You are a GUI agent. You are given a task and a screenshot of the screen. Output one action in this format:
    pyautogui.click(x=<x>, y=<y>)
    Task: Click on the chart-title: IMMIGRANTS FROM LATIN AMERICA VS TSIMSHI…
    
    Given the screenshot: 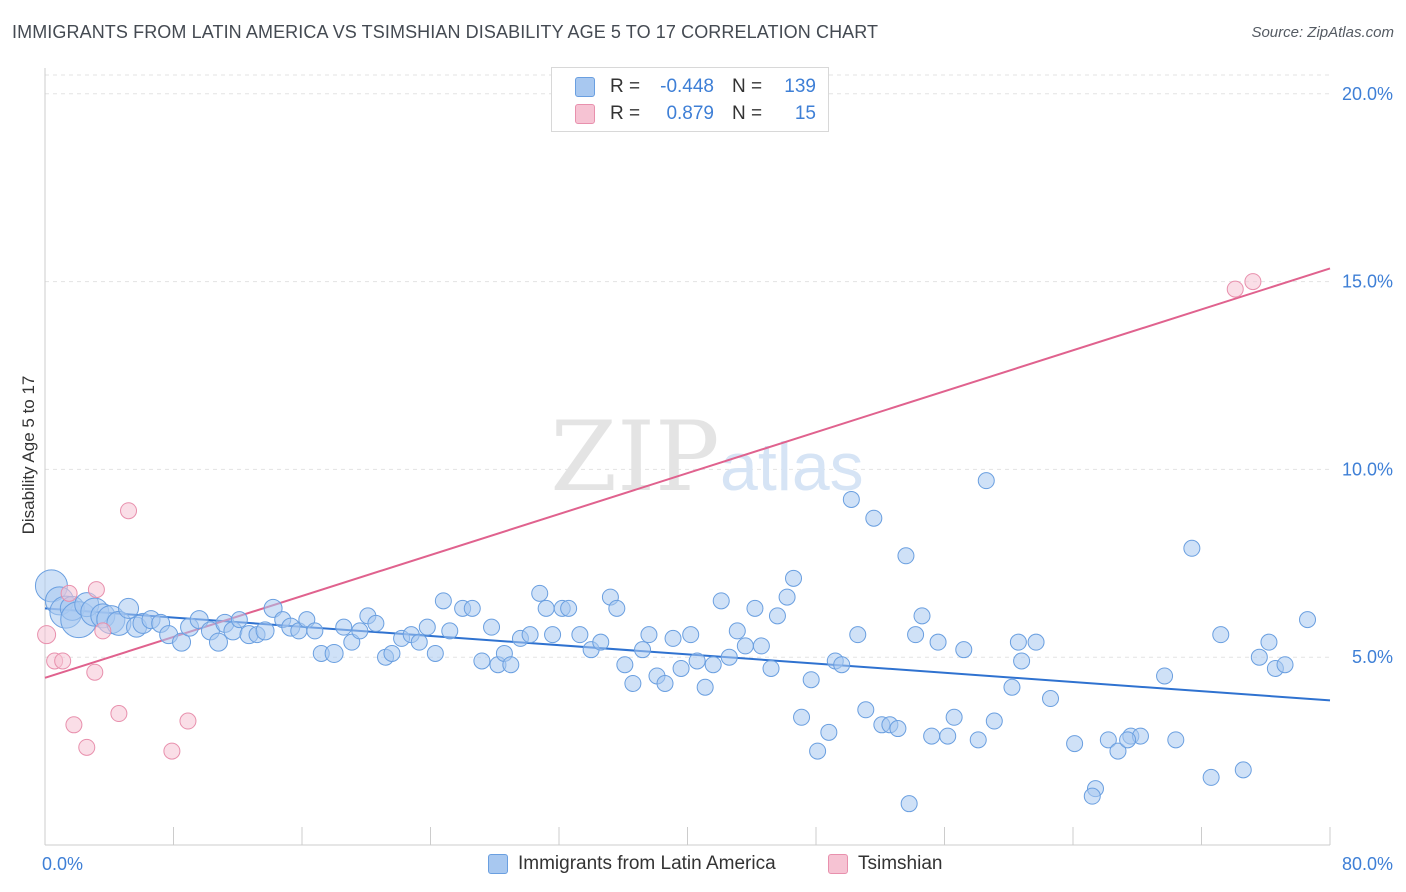 What is the action you would take?
    pyautogui.click(x=445, y=32)
    